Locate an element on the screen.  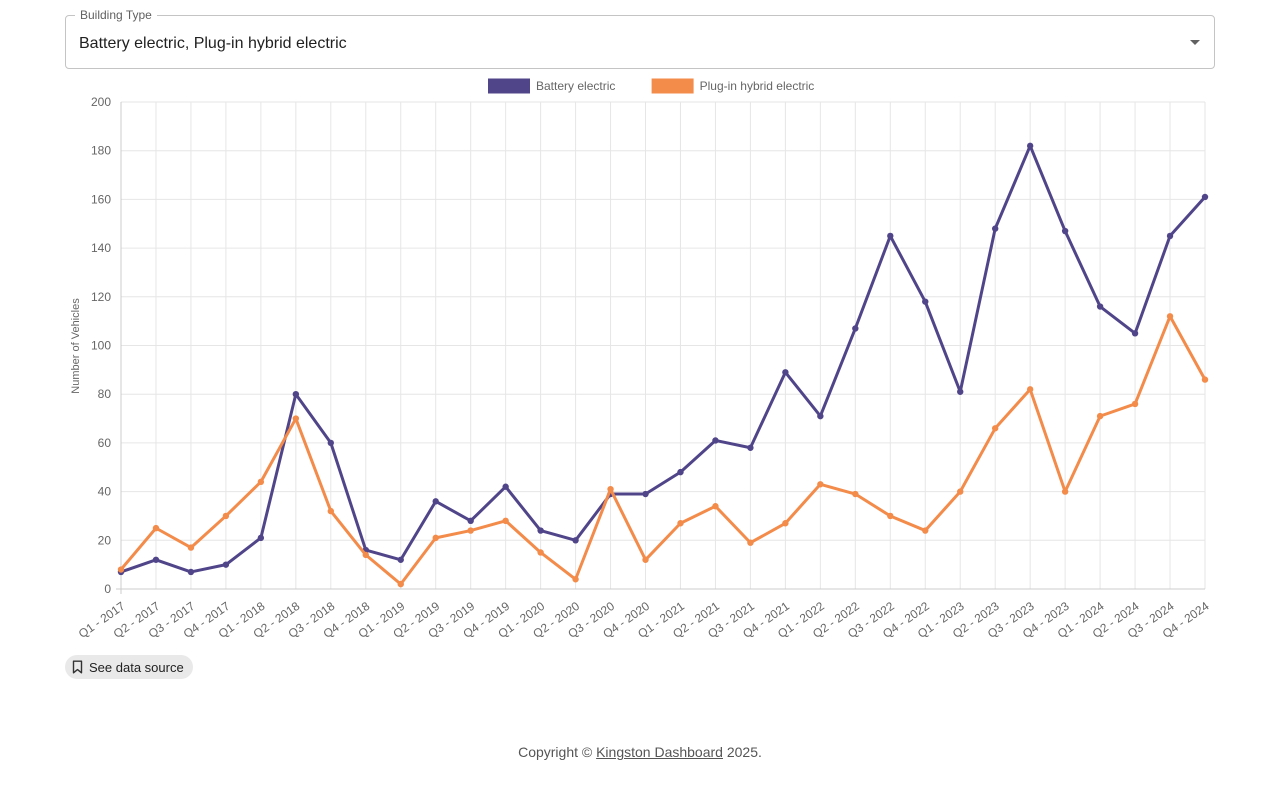
legend-item: Battery electric is located at coordinates (551, 86).